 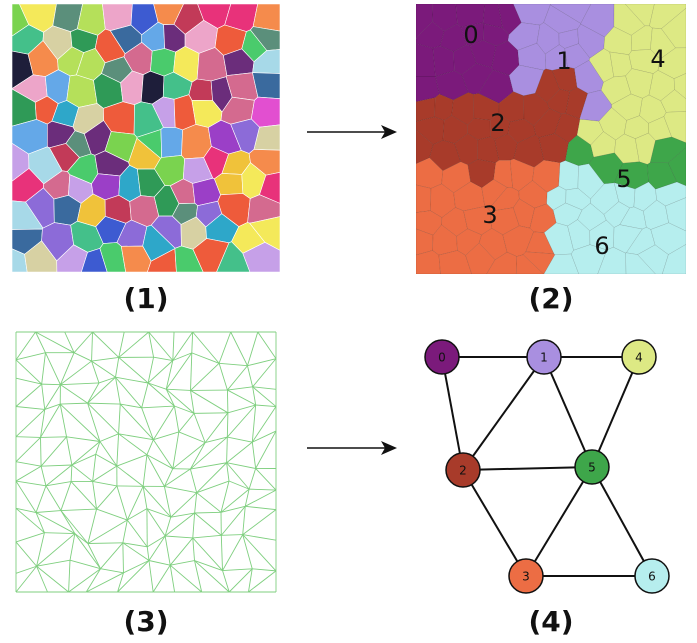 I want to click on graph-node-label-3: 3, so click(x=526, y=577).